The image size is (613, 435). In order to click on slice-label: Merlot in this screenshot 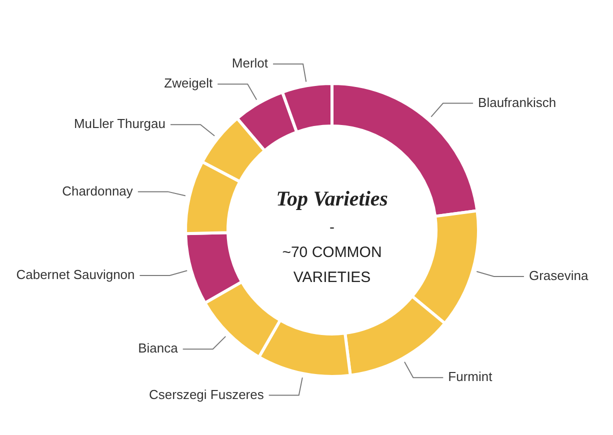, I will do `click(250, 63)`.